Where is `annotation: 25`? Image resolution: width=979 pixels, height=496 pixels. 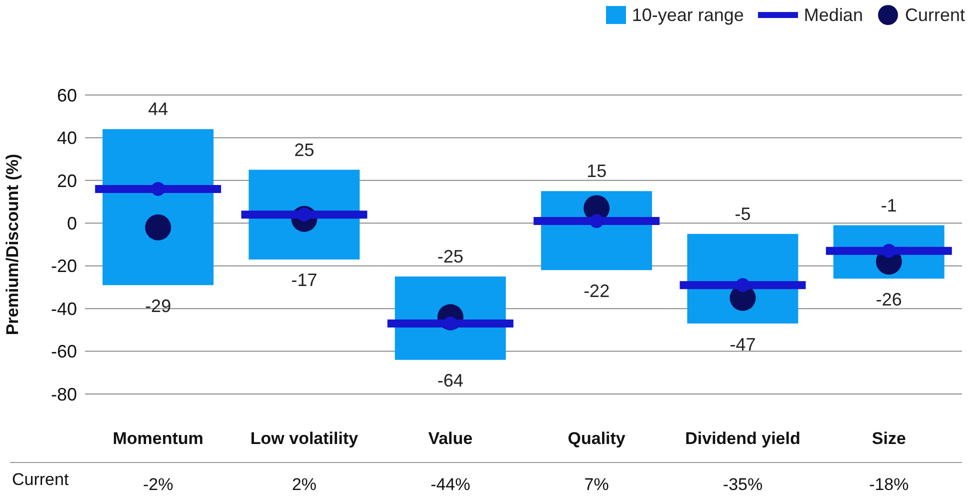
annotation: 25 is located at coordinates (304, 150).